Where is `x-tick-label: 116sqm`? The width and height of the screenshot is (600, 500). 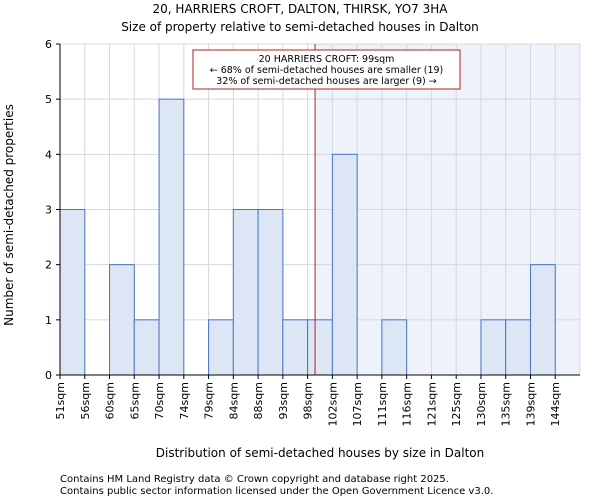
x-tick-label: 116sqm is located at coordinates (407, 404).